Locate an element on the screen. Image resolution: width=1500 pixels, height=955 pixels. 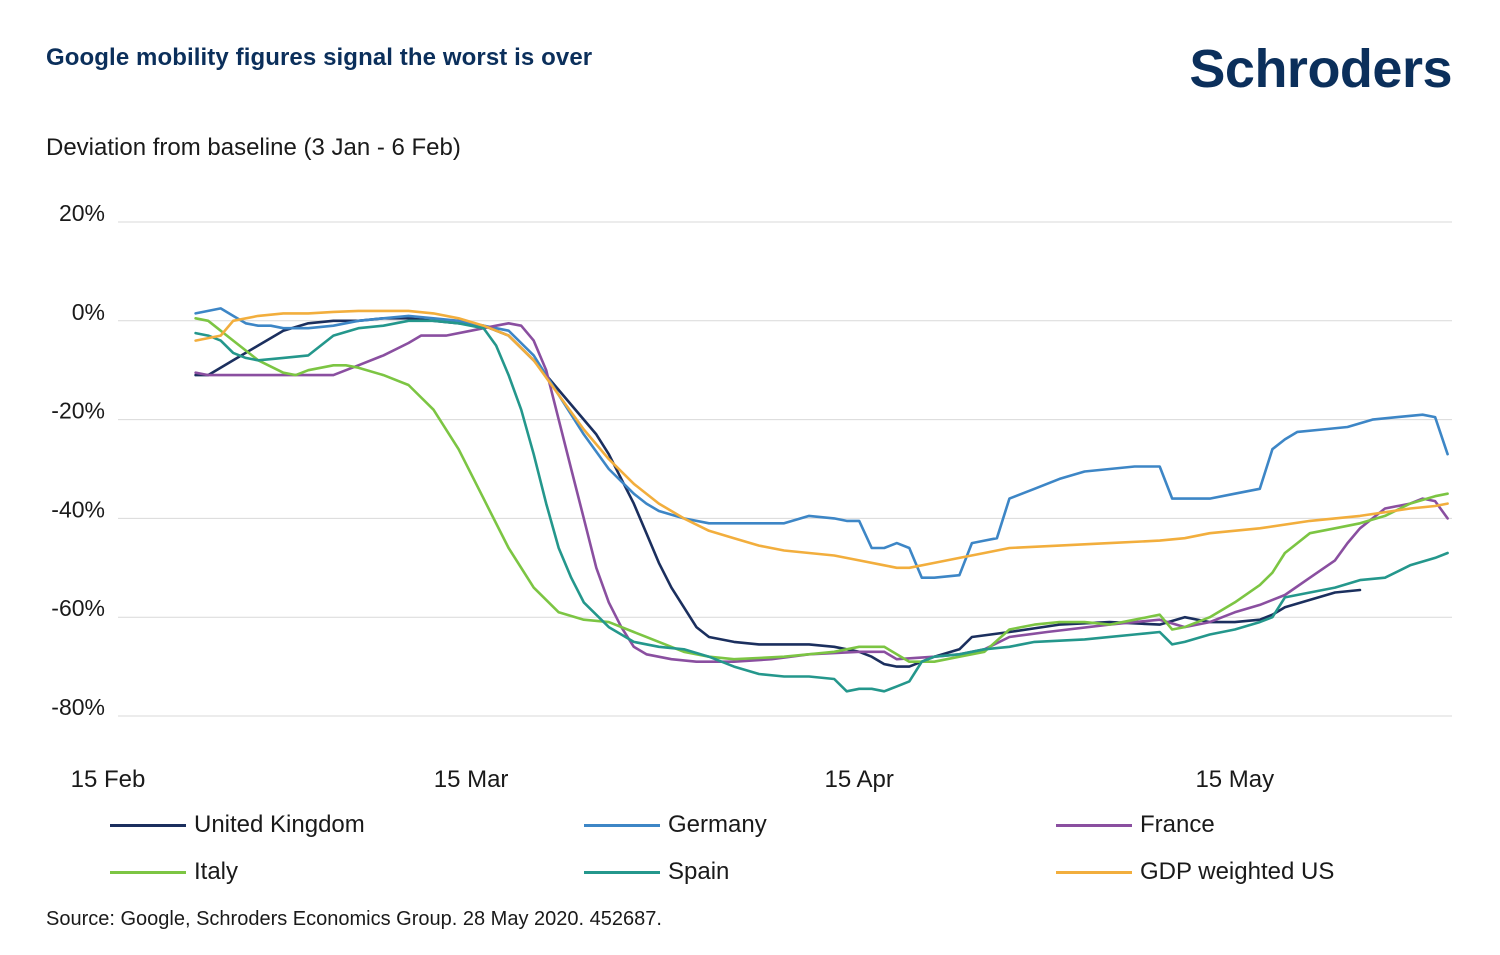
legend-item: Spain is located at coordinates (656, 872).